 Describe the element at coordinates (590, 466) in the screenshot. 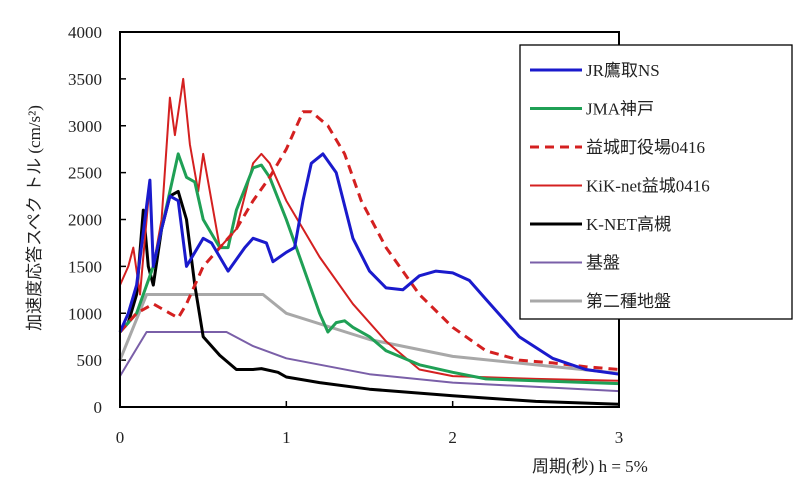

I see `x-axis-label: 周期(秒) h = 5%` at that location.